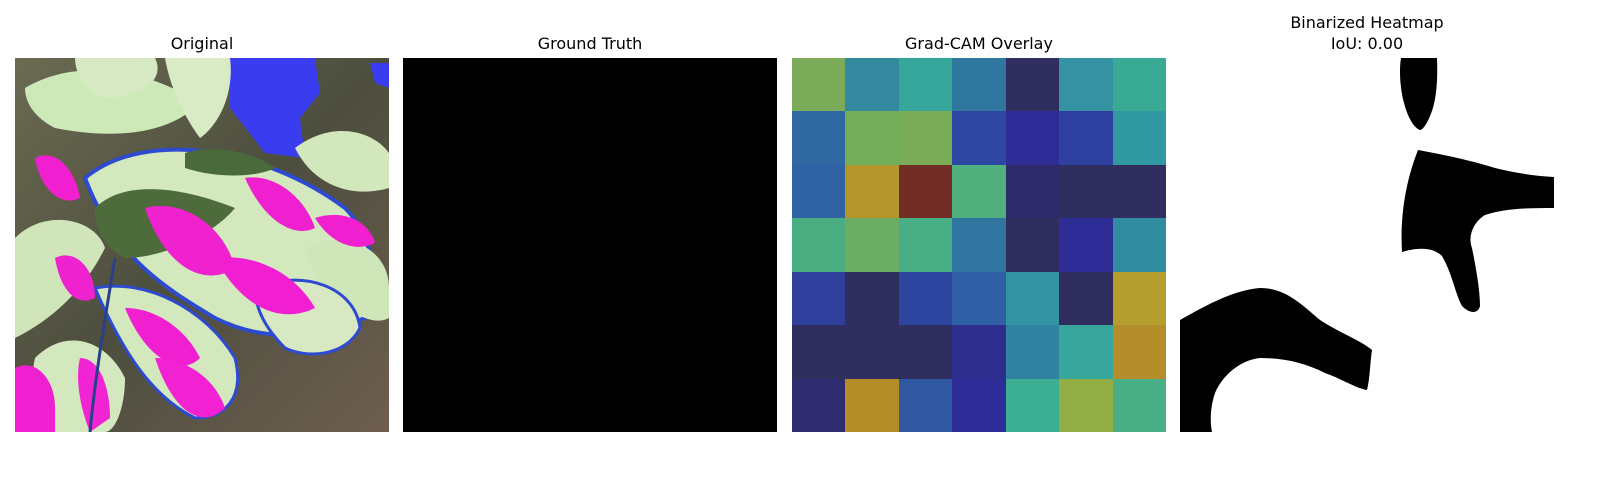 The image size is (1600, 500). I want to click on title-ground-truth: Ground Truth, so click(590, 43).